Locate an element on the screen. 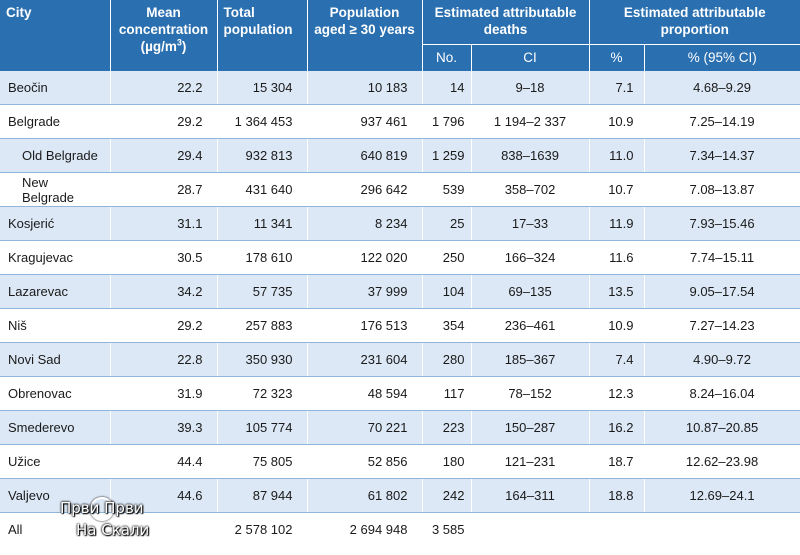 The width and height of the screenshot is (800, 555). cell-total: 932 813 is located at coordinates (262, 155).